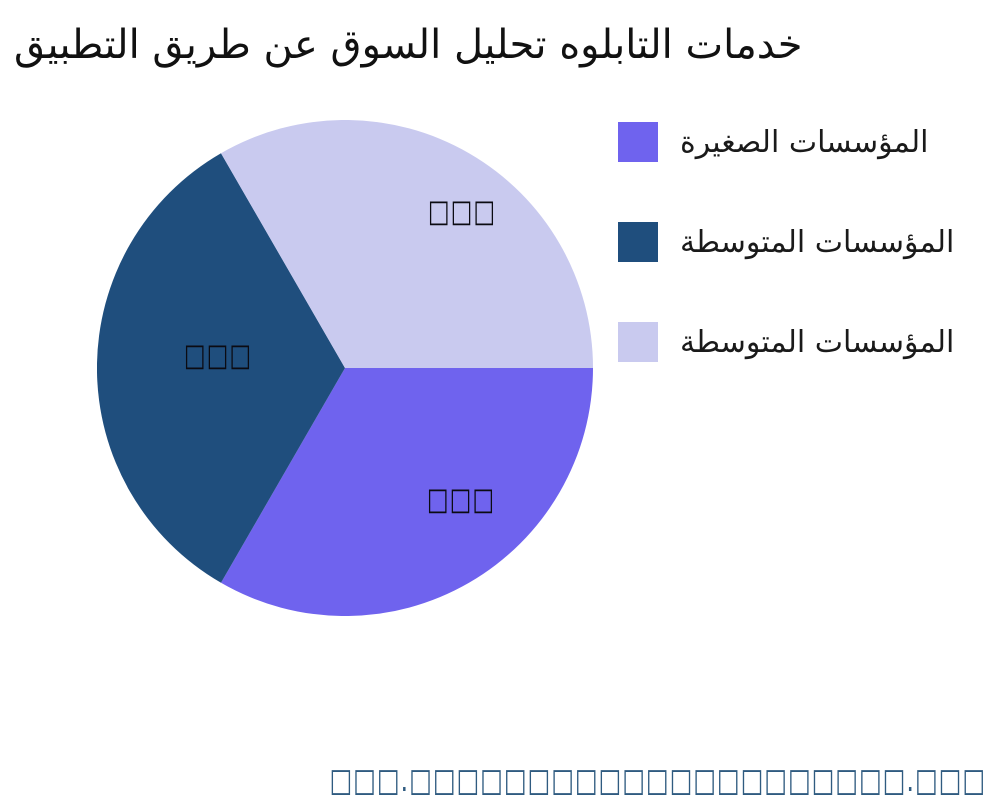  I want to click on legend-swatch-purple, so click(638, 142).